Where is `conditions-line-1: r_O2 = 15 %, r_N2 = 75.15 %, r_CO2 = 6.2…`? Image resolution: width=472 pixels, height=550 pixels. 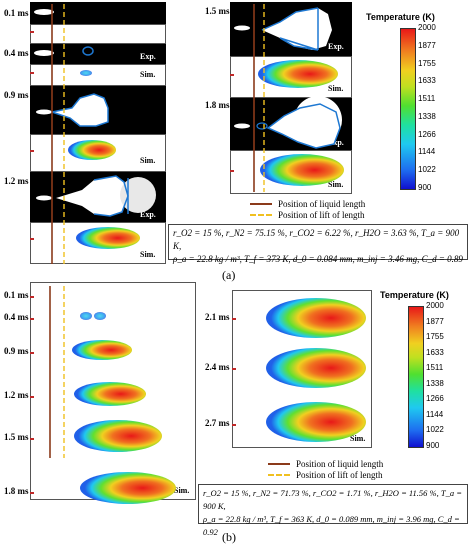
conditions-line-1: r_O2 = 15 %, r_N2 = 75.15 %, r_CO2 = 6.2… is located at coordinates (316, 239).